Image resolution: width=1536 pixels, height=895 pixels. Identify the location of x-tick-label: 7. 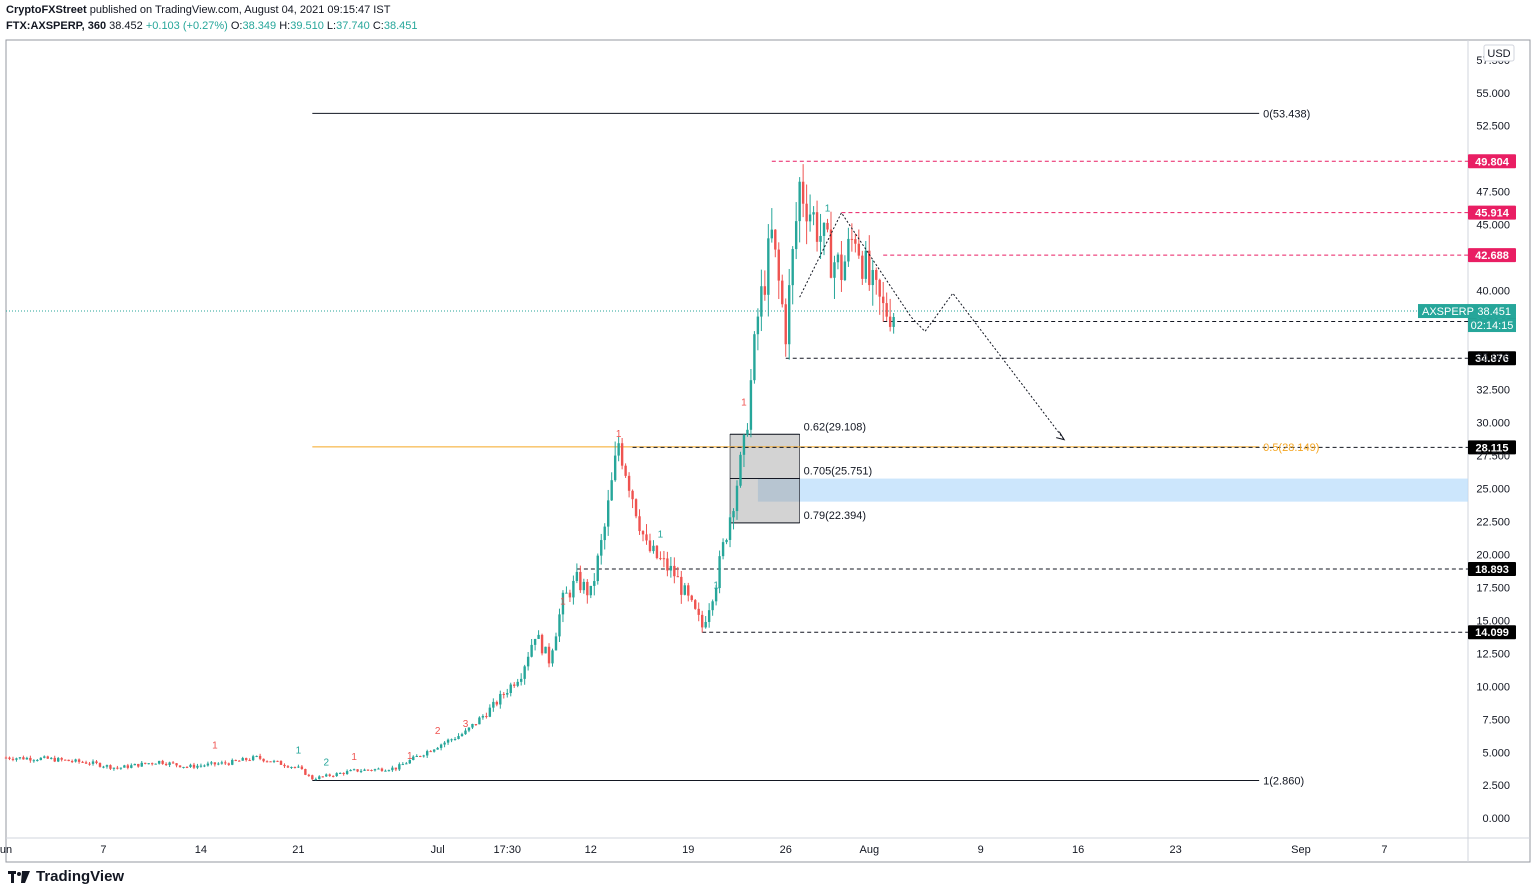
(103, 850).